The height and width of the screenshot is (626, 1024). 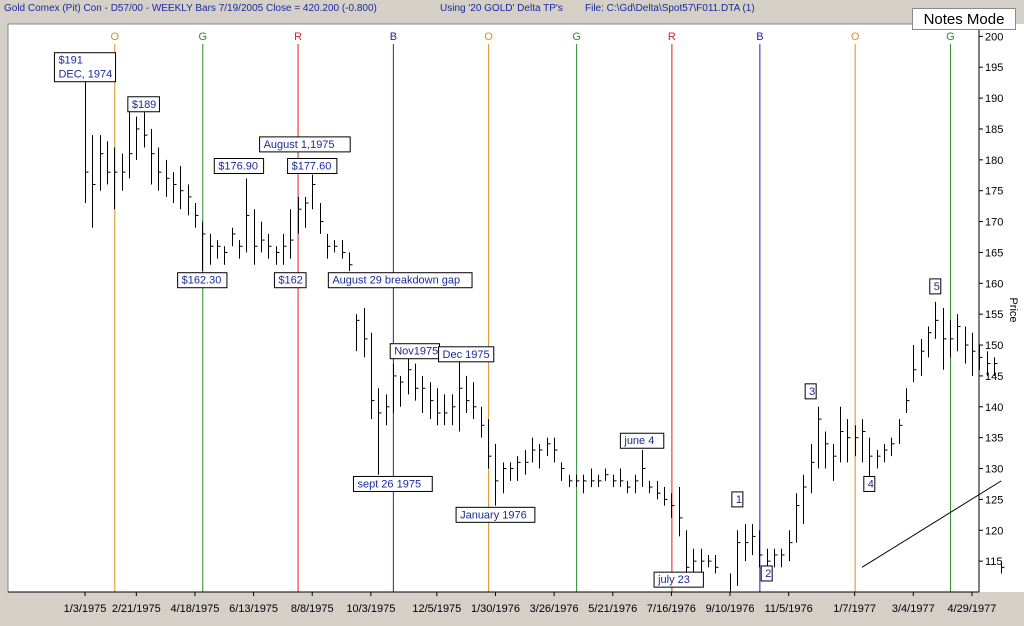 What do you see at coordinates (994, 470) in the screenshot?
I see `y-tick-label: 130` at bounding box center [994, 470].